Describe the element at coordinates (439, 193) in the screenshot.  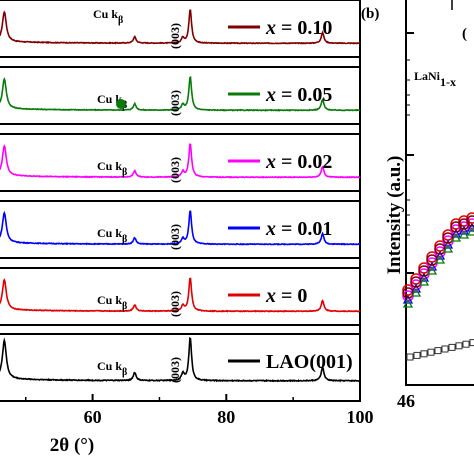
I see `panel-b-frame` at that location.